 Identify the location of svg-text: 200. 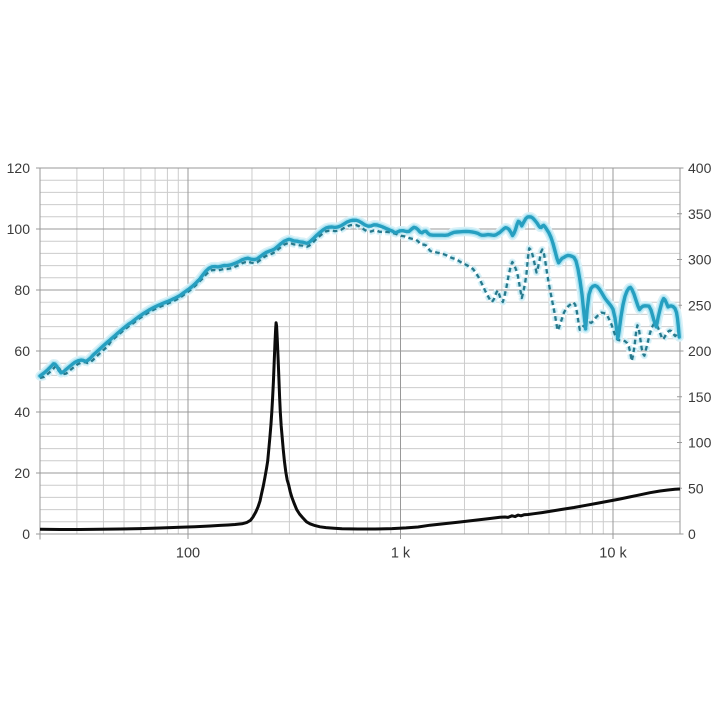
(700, 351).